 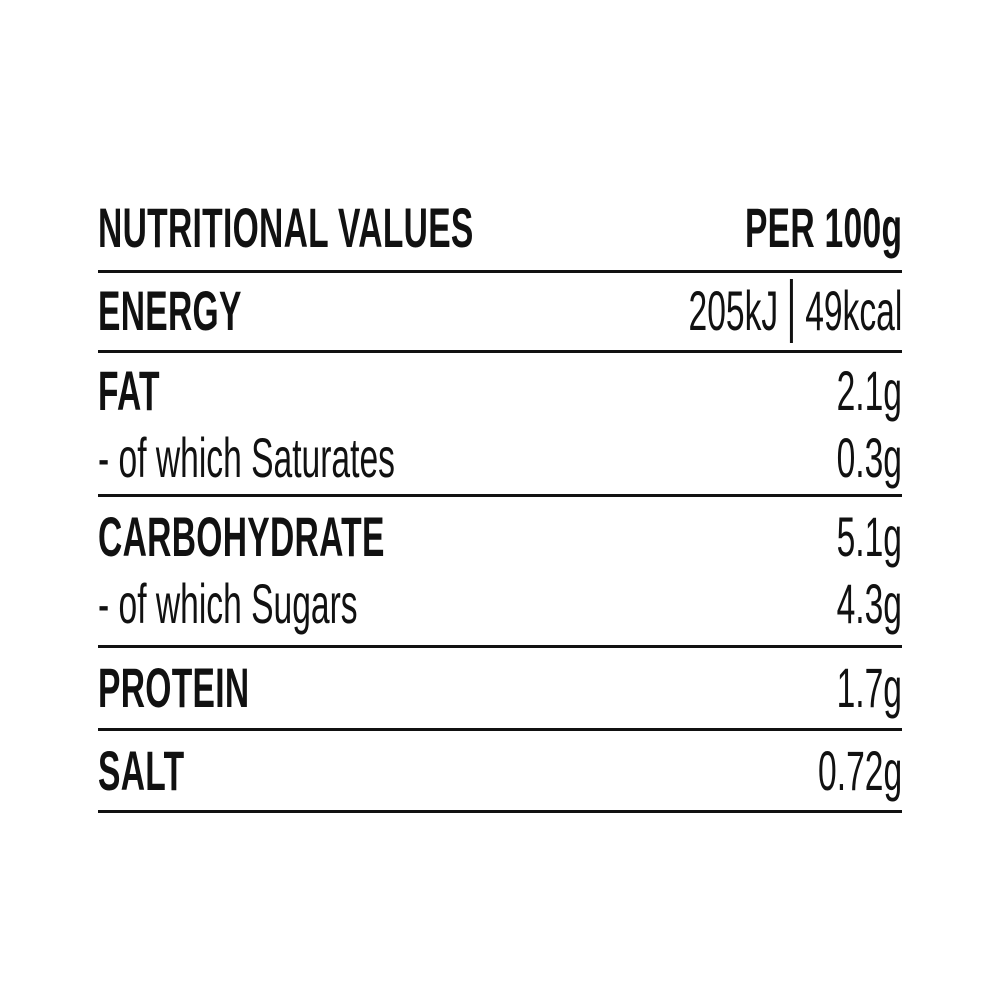 I want to click on energy-value: 205kJ 49kcal, so click(x=795, y=311).